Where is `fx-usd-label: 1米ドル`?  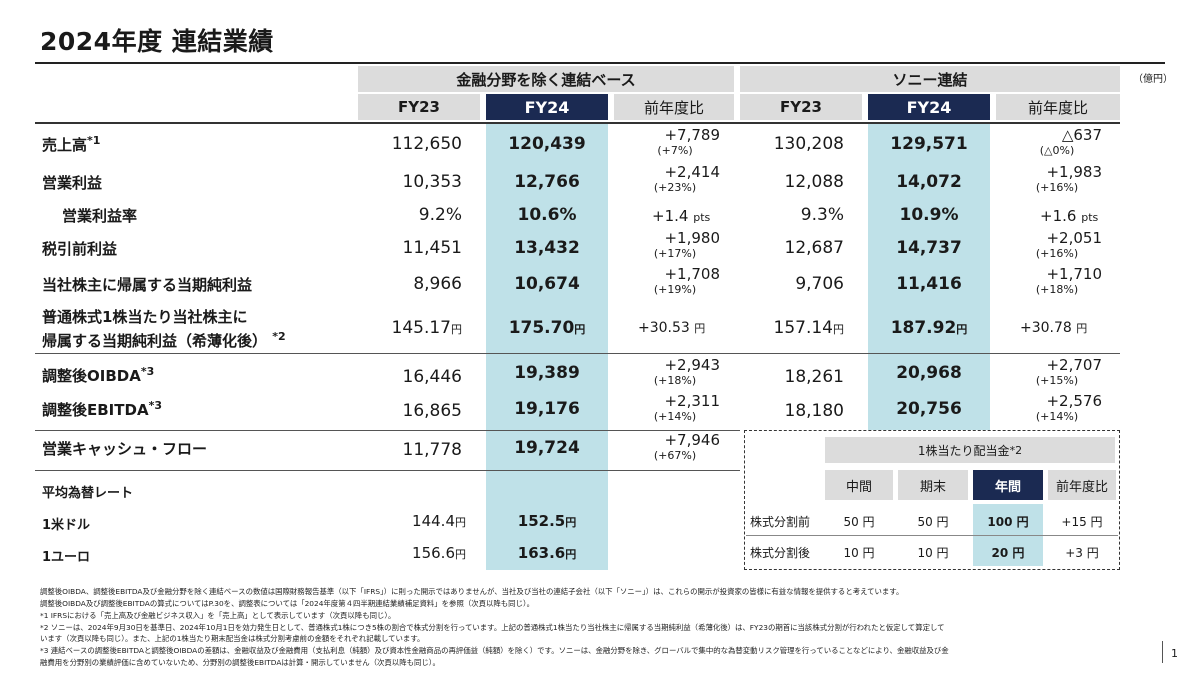 fx-usd-label: 1米ドル is located at coordinates (66, 525).